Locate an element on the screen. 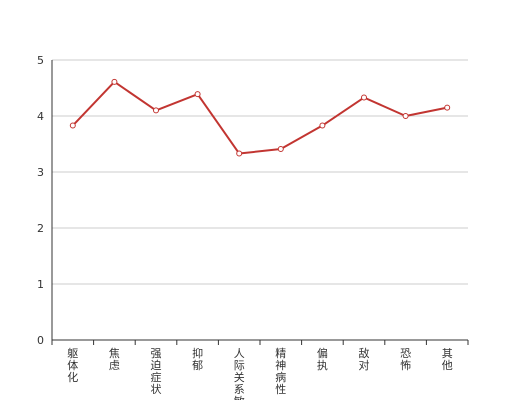 The image size is (520, 400). y-tick-label: 1 is located at coordinates (40, 284).